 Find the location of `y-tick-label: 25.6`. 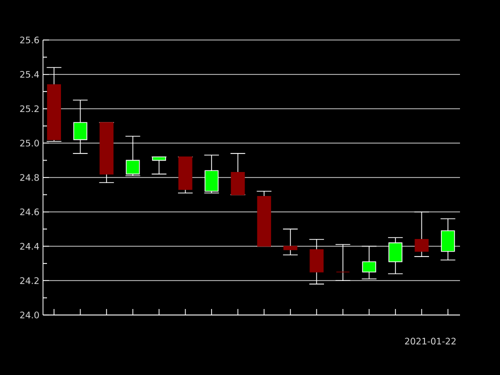

y-tick-label: 25.6 is located at coordinates (29, 40).